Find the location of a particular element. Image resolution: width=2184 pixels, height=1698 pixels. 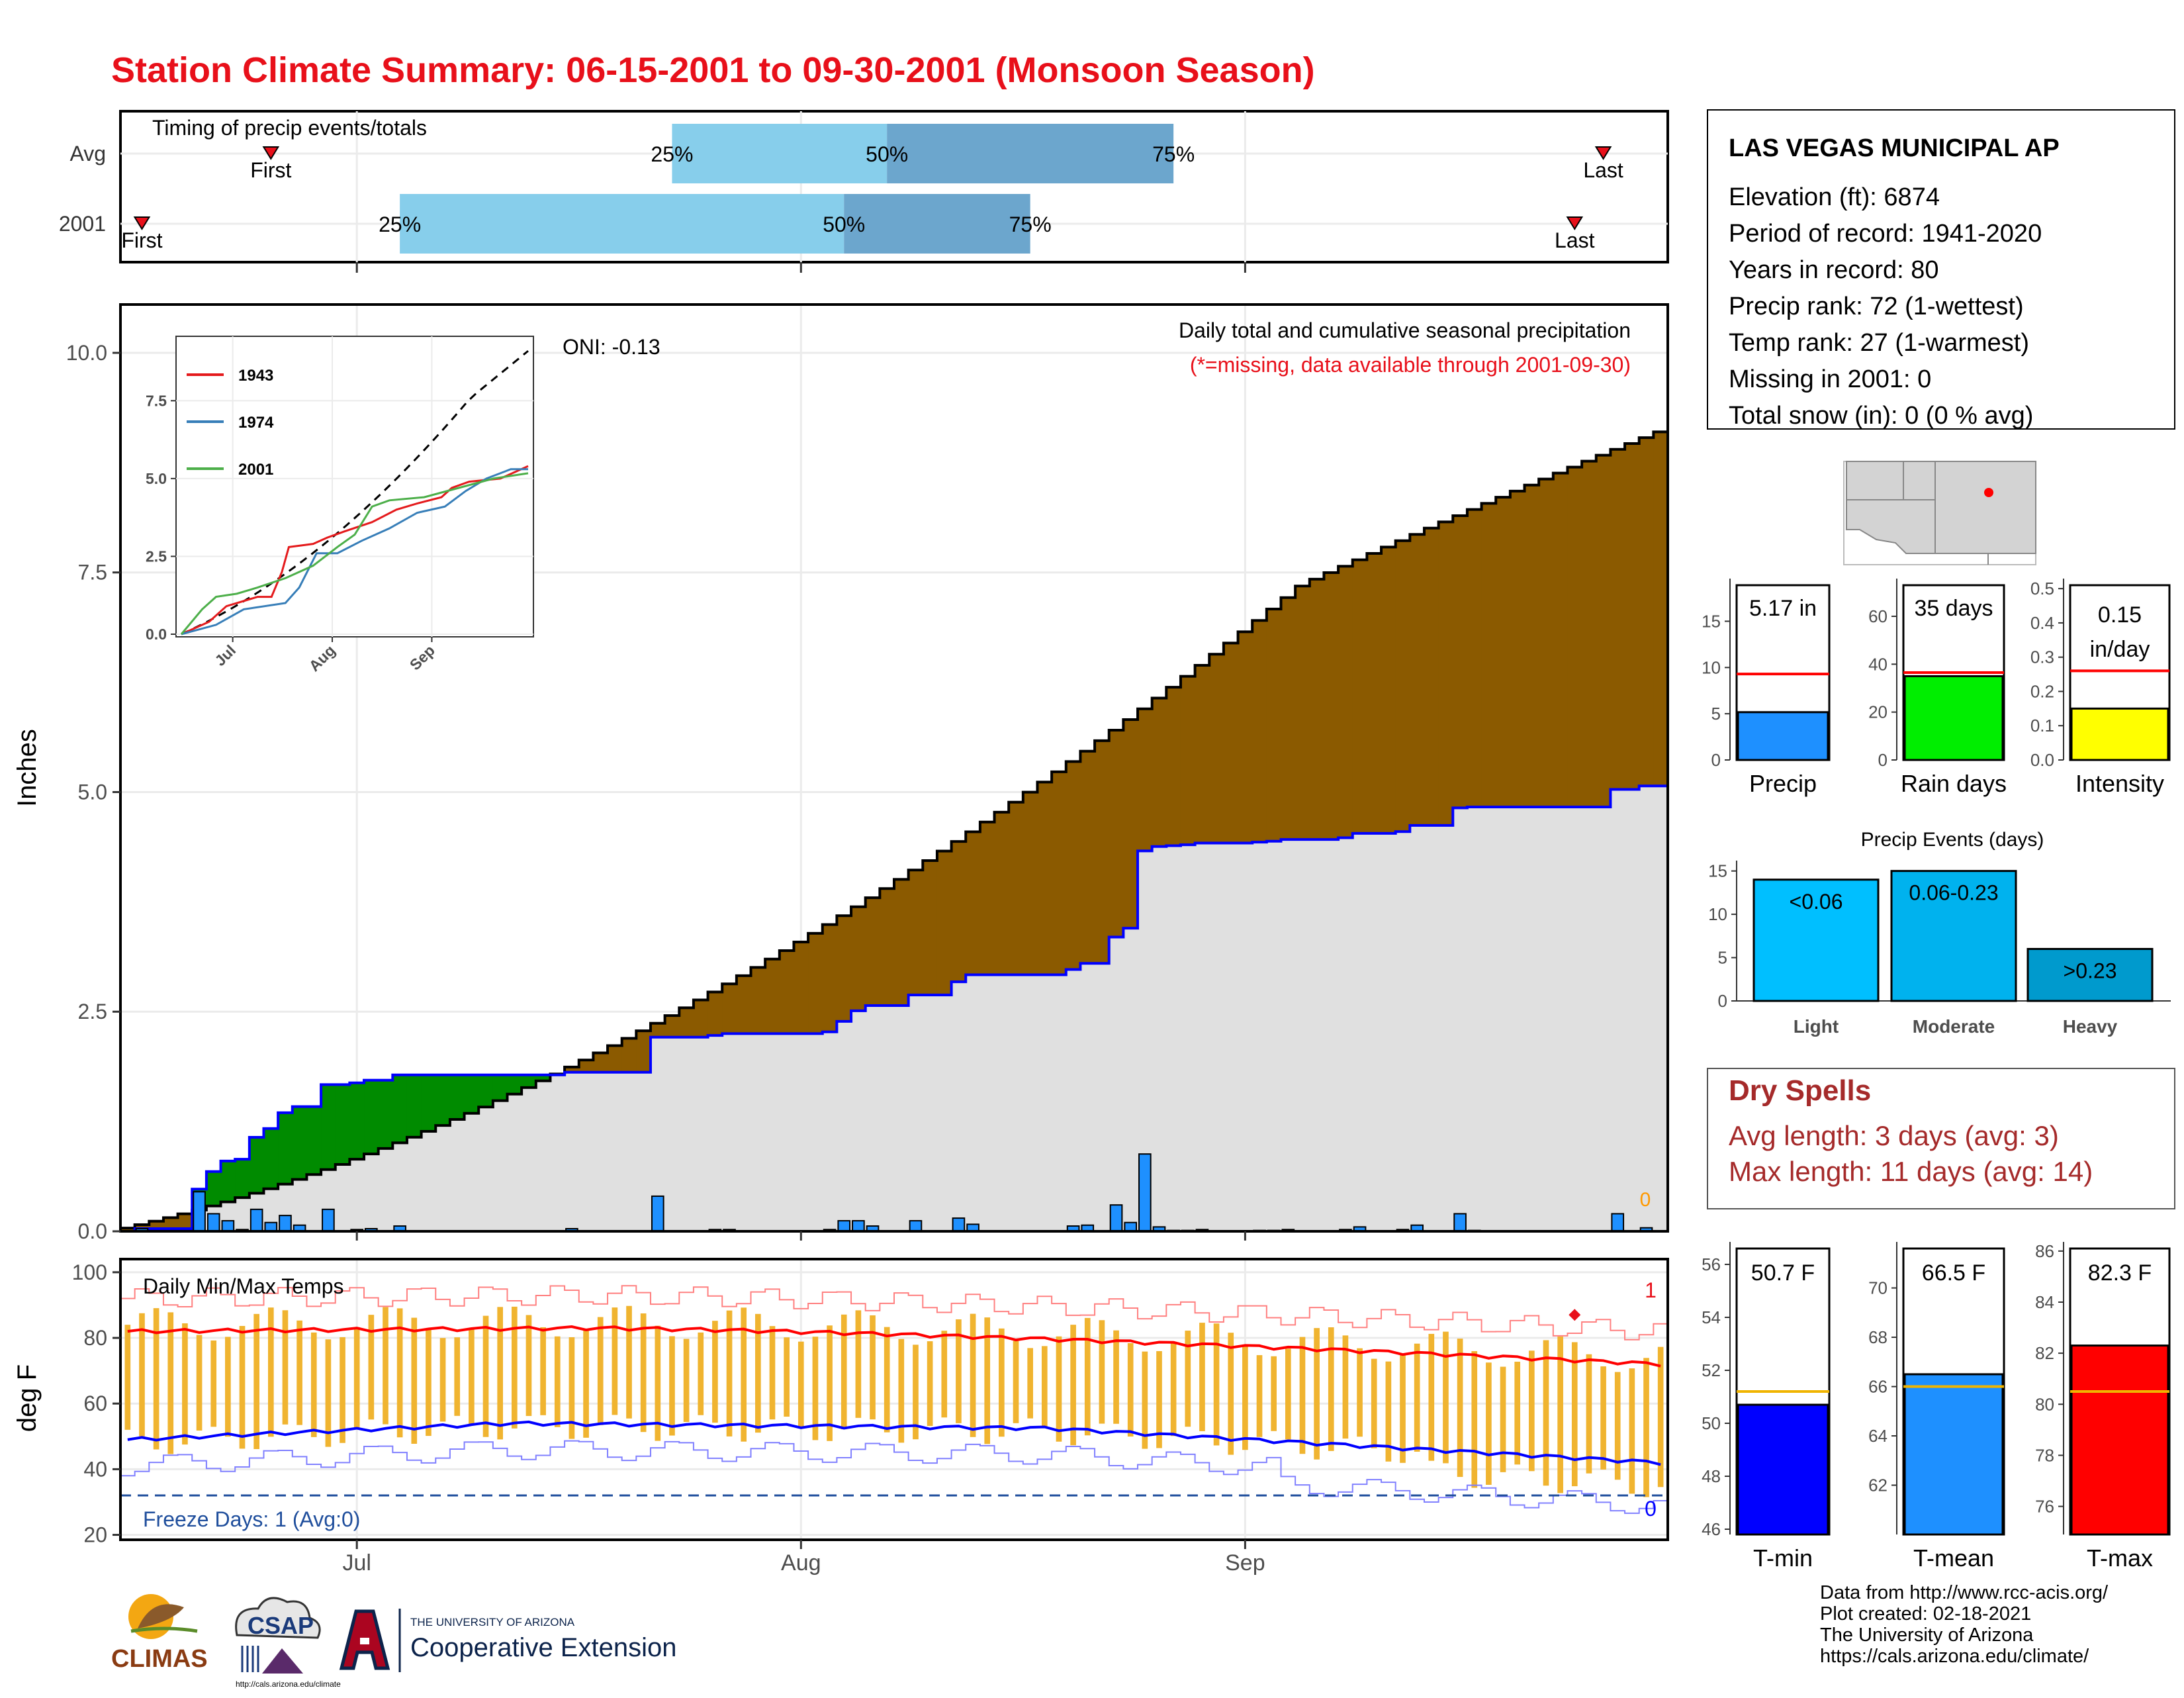

climas-logo: CLIMAS is located at coordinates (159, 1633).